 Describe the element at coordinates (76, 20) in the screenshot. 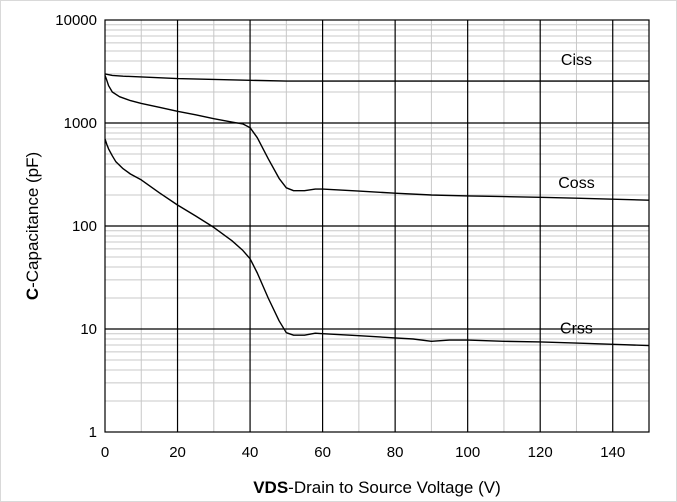

I see `y-tick-label: 10000` at that location.